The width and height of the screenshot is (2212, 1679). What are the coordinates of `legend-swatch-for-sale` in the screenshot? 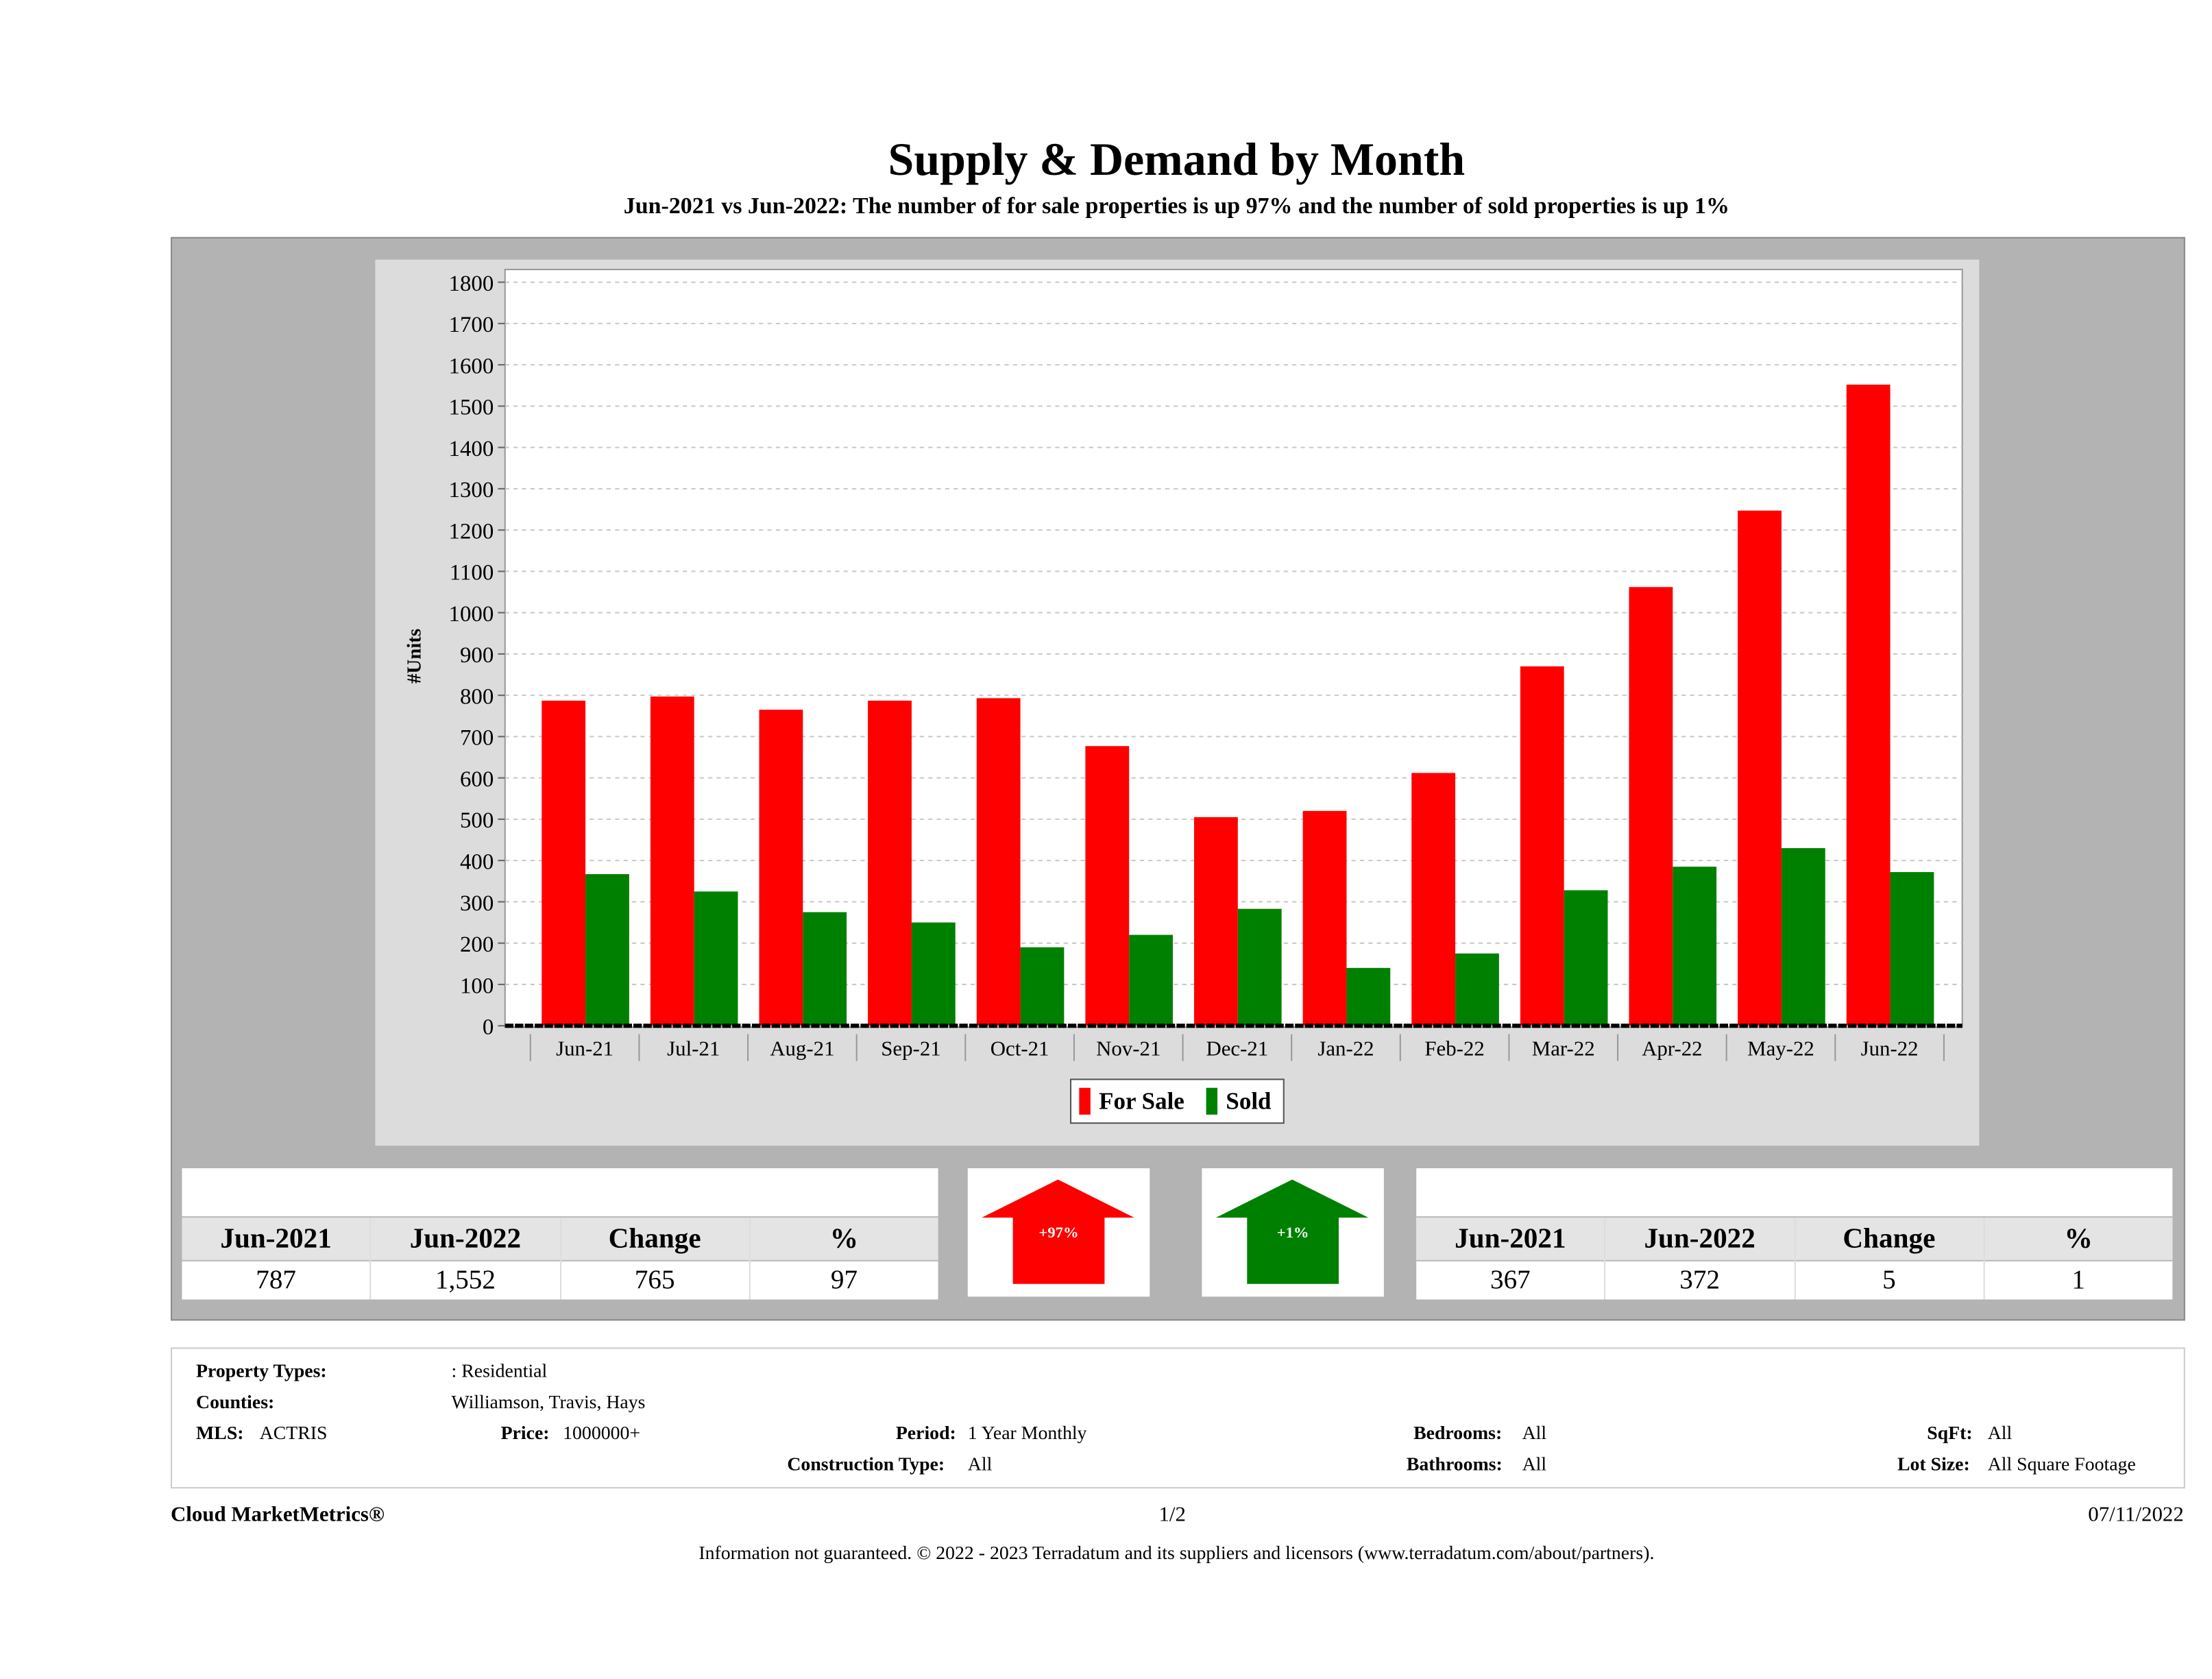 It's located at (1085, 1101).